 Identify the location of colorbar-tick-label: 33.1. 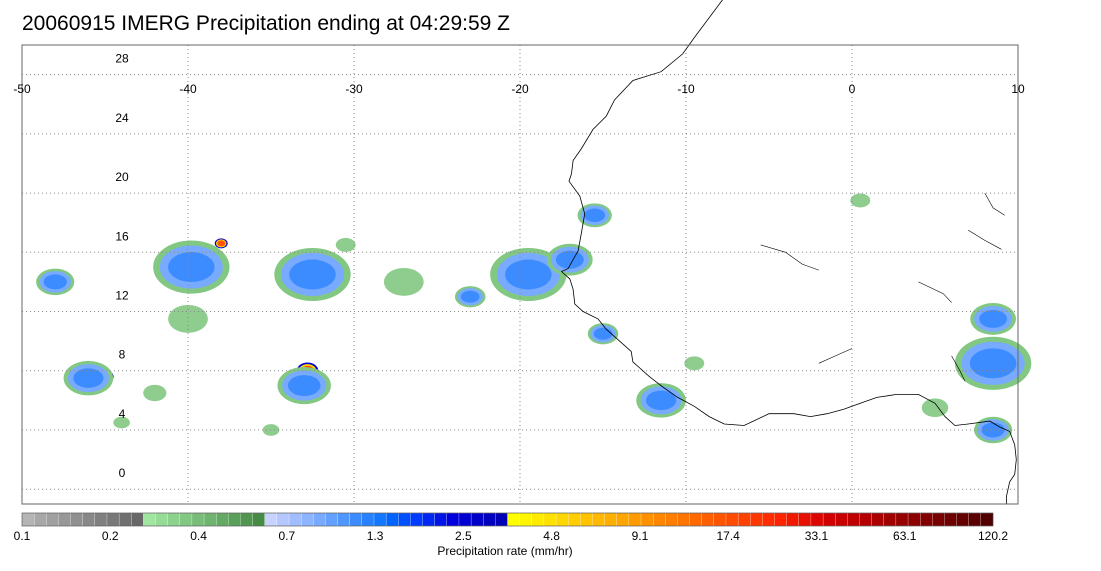
(817, 536).